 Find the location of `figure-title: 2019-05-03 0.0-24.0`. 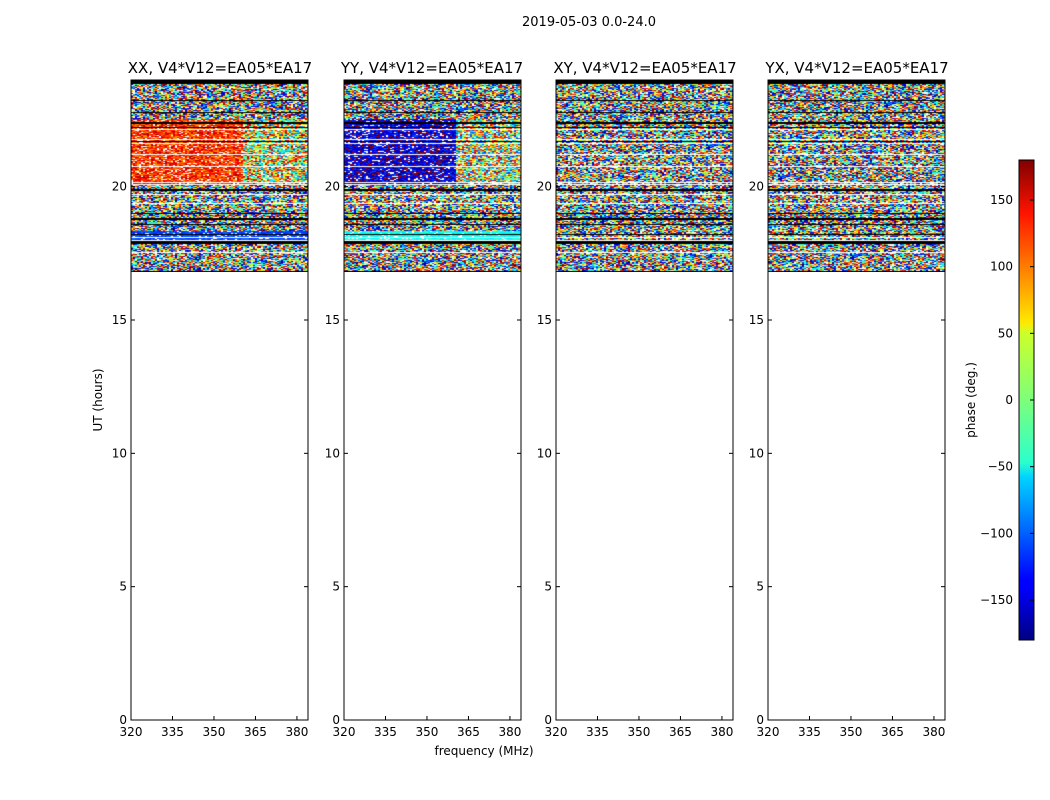

figure-title: 2019-05-03 0.0-24.0 is located at coordinates (589, 22).